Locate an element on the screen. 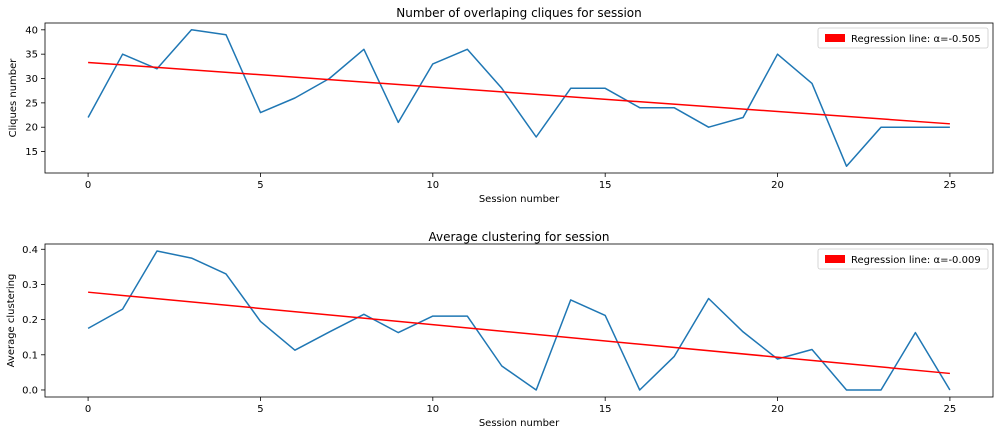 The width and height of the screenshot is (999, 435). y-axis-label: Cliques number is located at coordinates (13, 98).